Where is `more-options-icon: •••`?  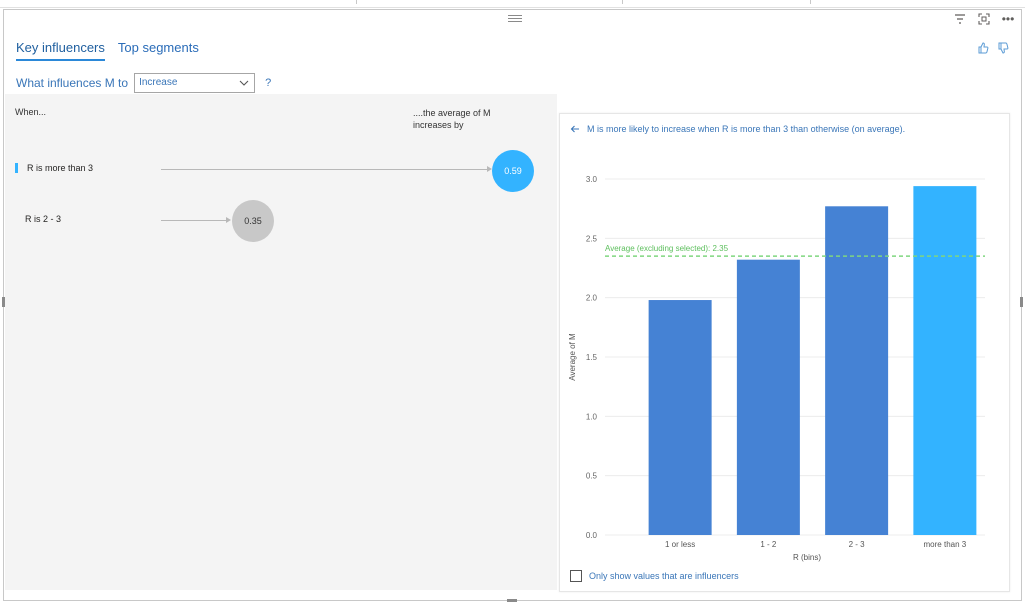 more-options-icon: ••• is located at coordinates (1008, 19).